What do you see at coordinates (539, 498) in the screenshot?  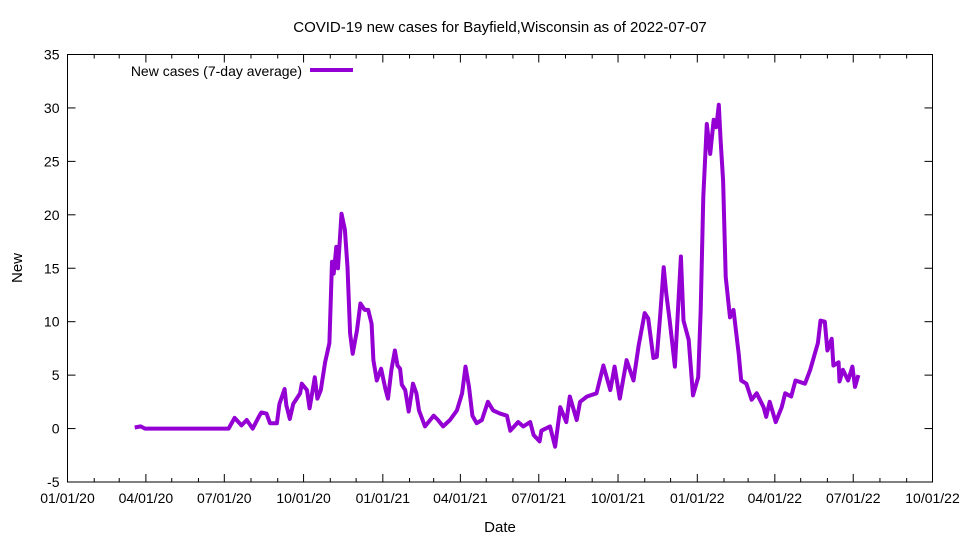 I see `x-tick-label: 07/01/21` at bounding box center [539, 498].